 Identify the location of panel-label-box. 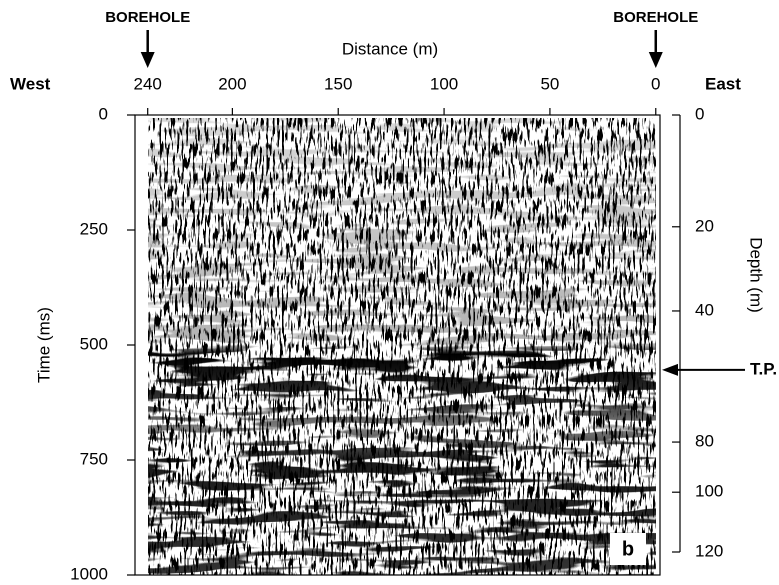
(628, 549).